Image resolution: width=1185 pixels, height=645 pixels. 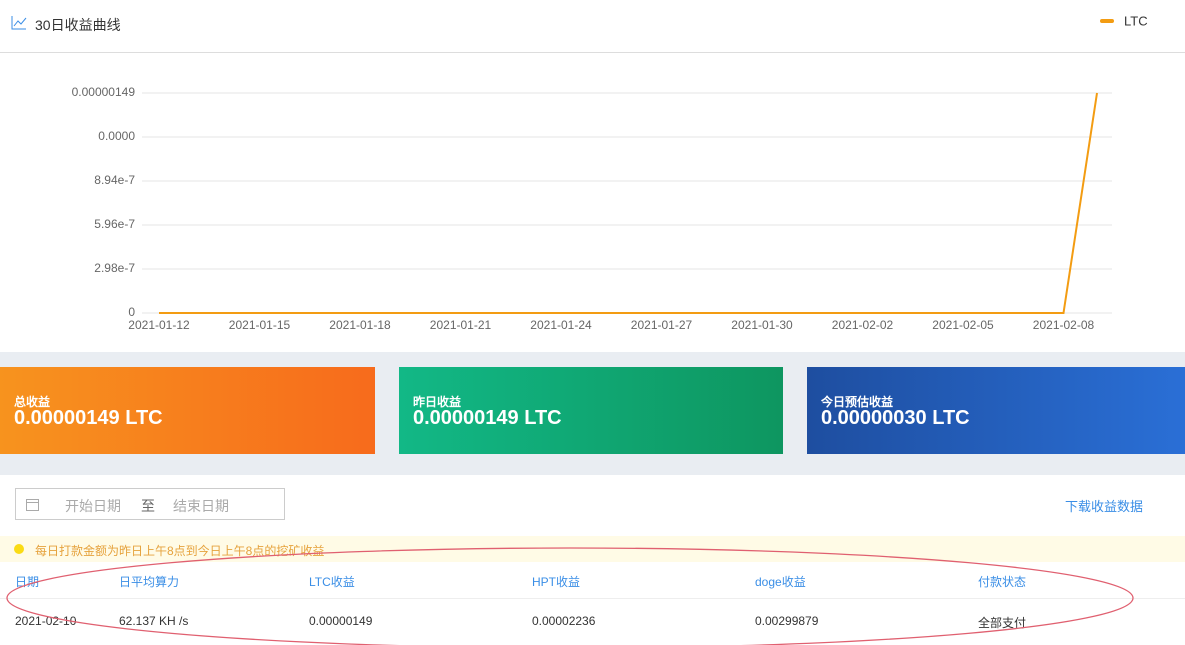 What do you see at coordinates (556, 582) in the screenshot?
I see `table-header: HPT收益` at bounding box center [556, 582].